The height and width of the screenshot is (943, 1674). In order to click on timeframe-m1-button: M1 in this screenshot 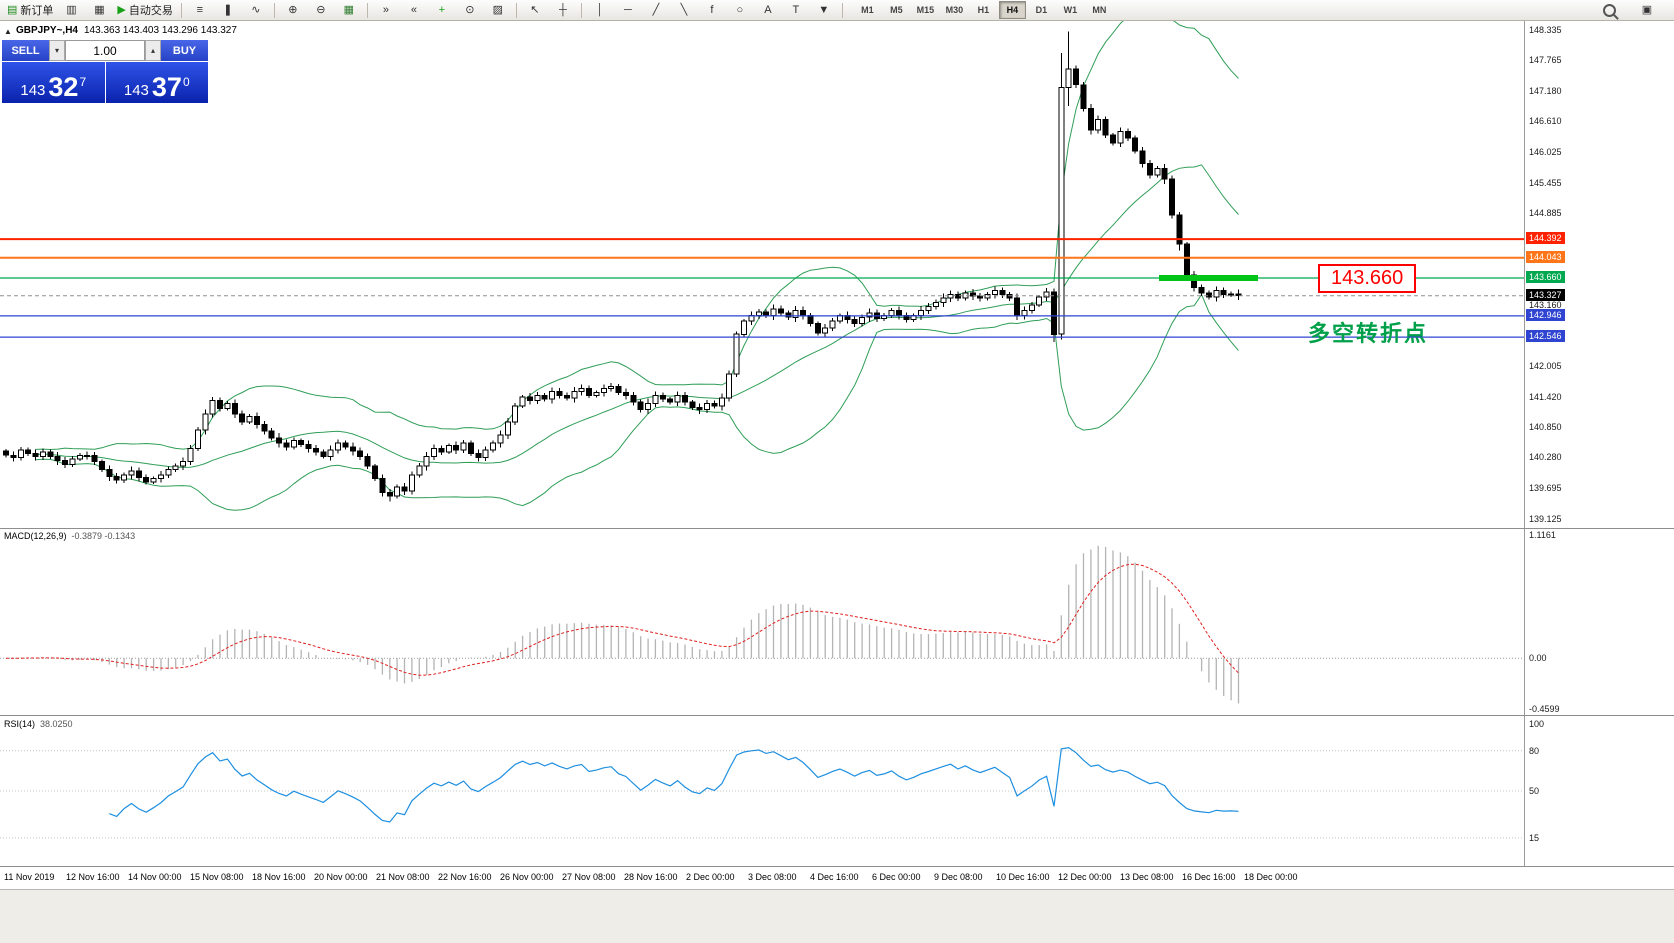, I will do `click(867, 10)`.